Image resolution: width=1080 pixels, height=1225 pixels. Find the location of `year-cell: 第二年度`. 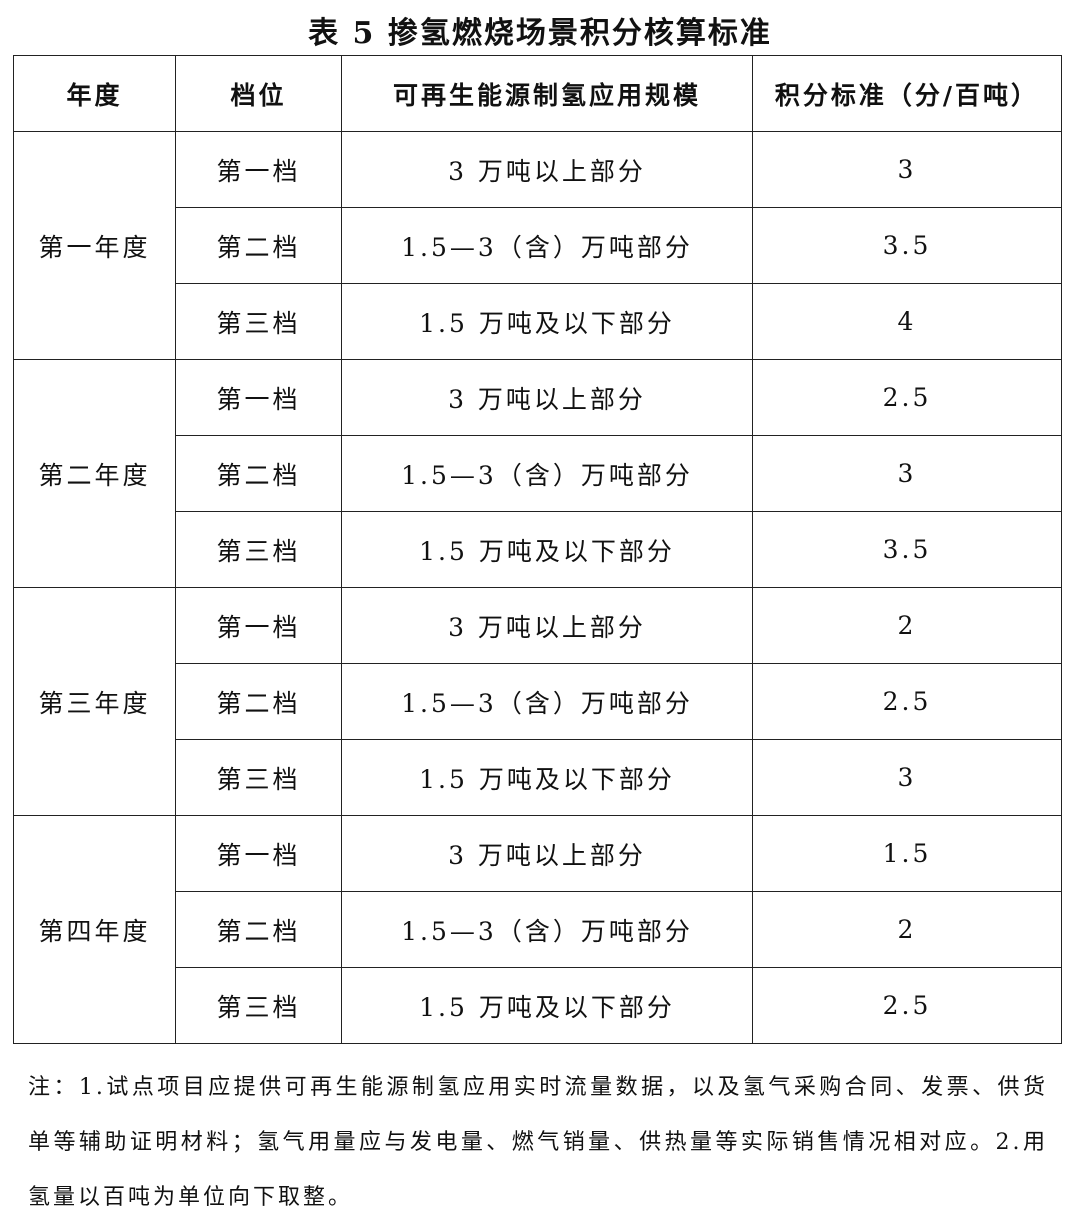

year-cell: 第二年度 is located at coordinates (94, 473).